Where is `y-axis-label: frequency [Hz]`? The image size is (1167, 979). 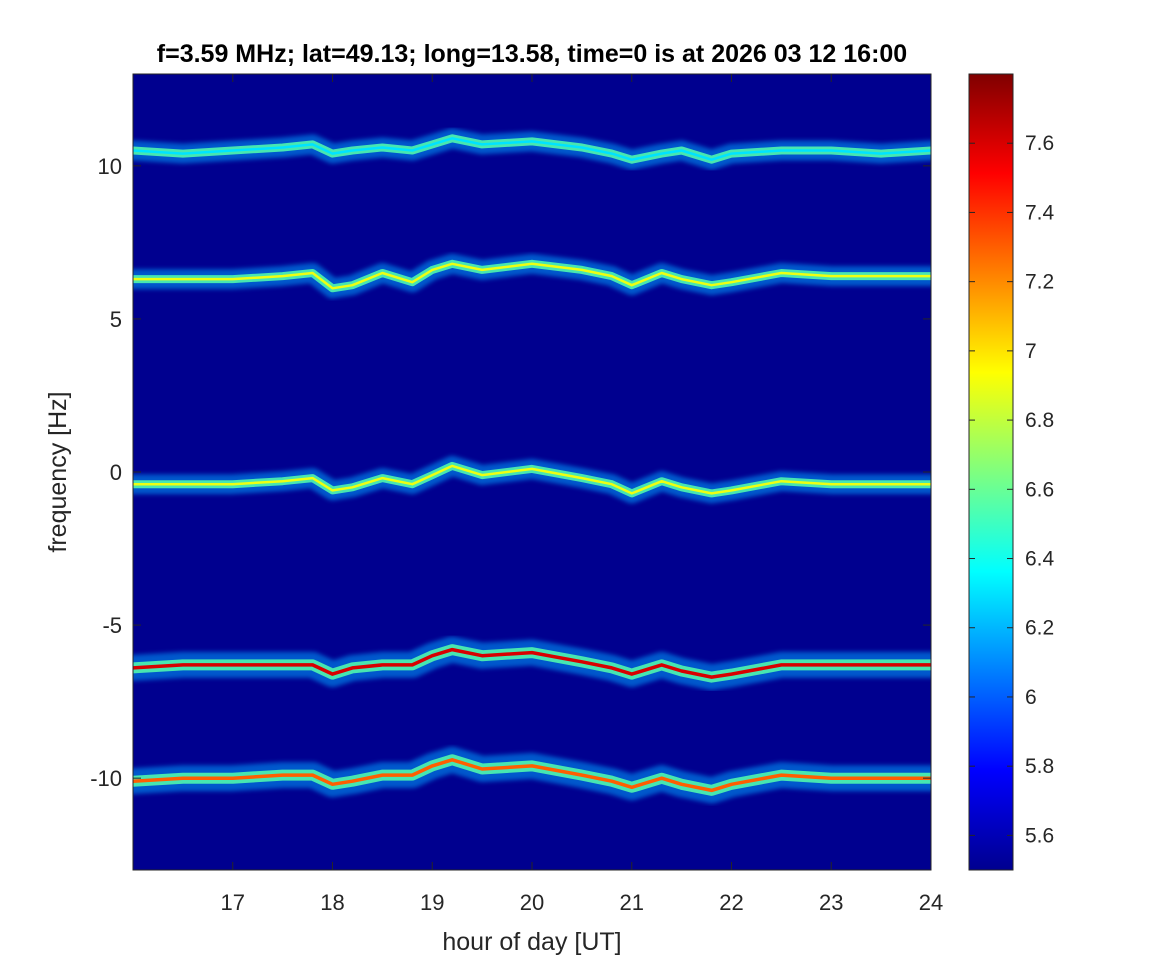 y-axis-label: frequency [Hz] is located at coordinates (58, 471).